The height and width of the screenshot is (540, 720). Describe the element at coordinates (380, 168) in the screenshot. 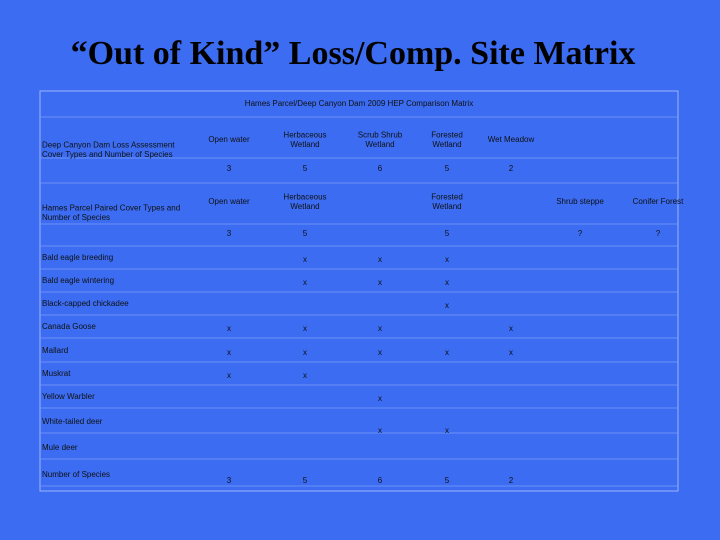

I see `species-count: 6` at that location.